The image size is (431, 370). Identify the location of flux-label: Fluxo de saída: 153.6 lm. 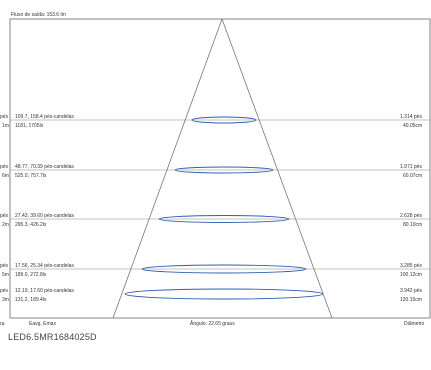
(38, 15).